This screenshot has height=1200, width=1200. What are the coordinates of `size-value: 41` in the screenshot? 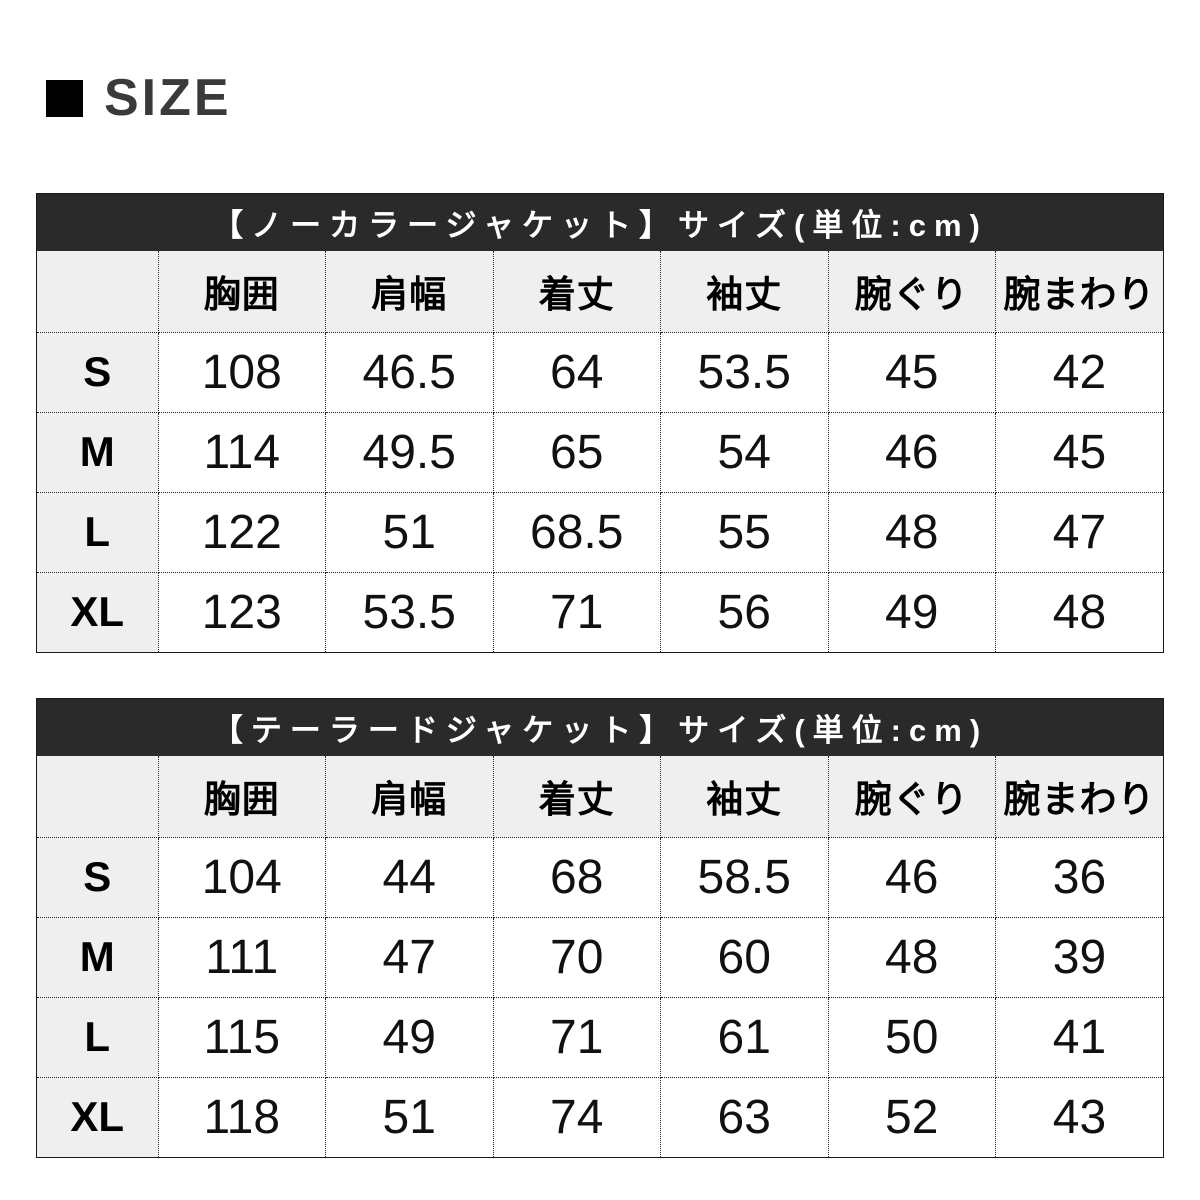 It's located at (1079, 1037).